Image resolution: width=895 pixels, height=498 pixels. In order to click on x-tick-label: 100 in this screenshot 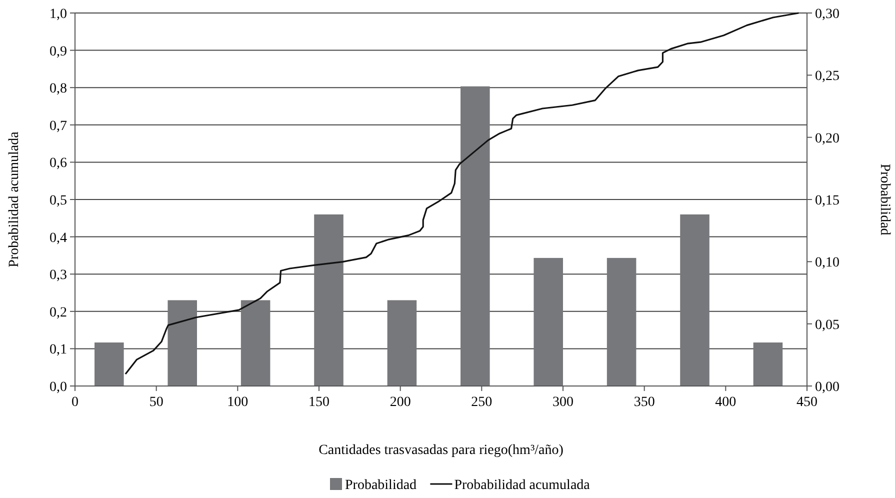, I will do `click(237, 402)`.